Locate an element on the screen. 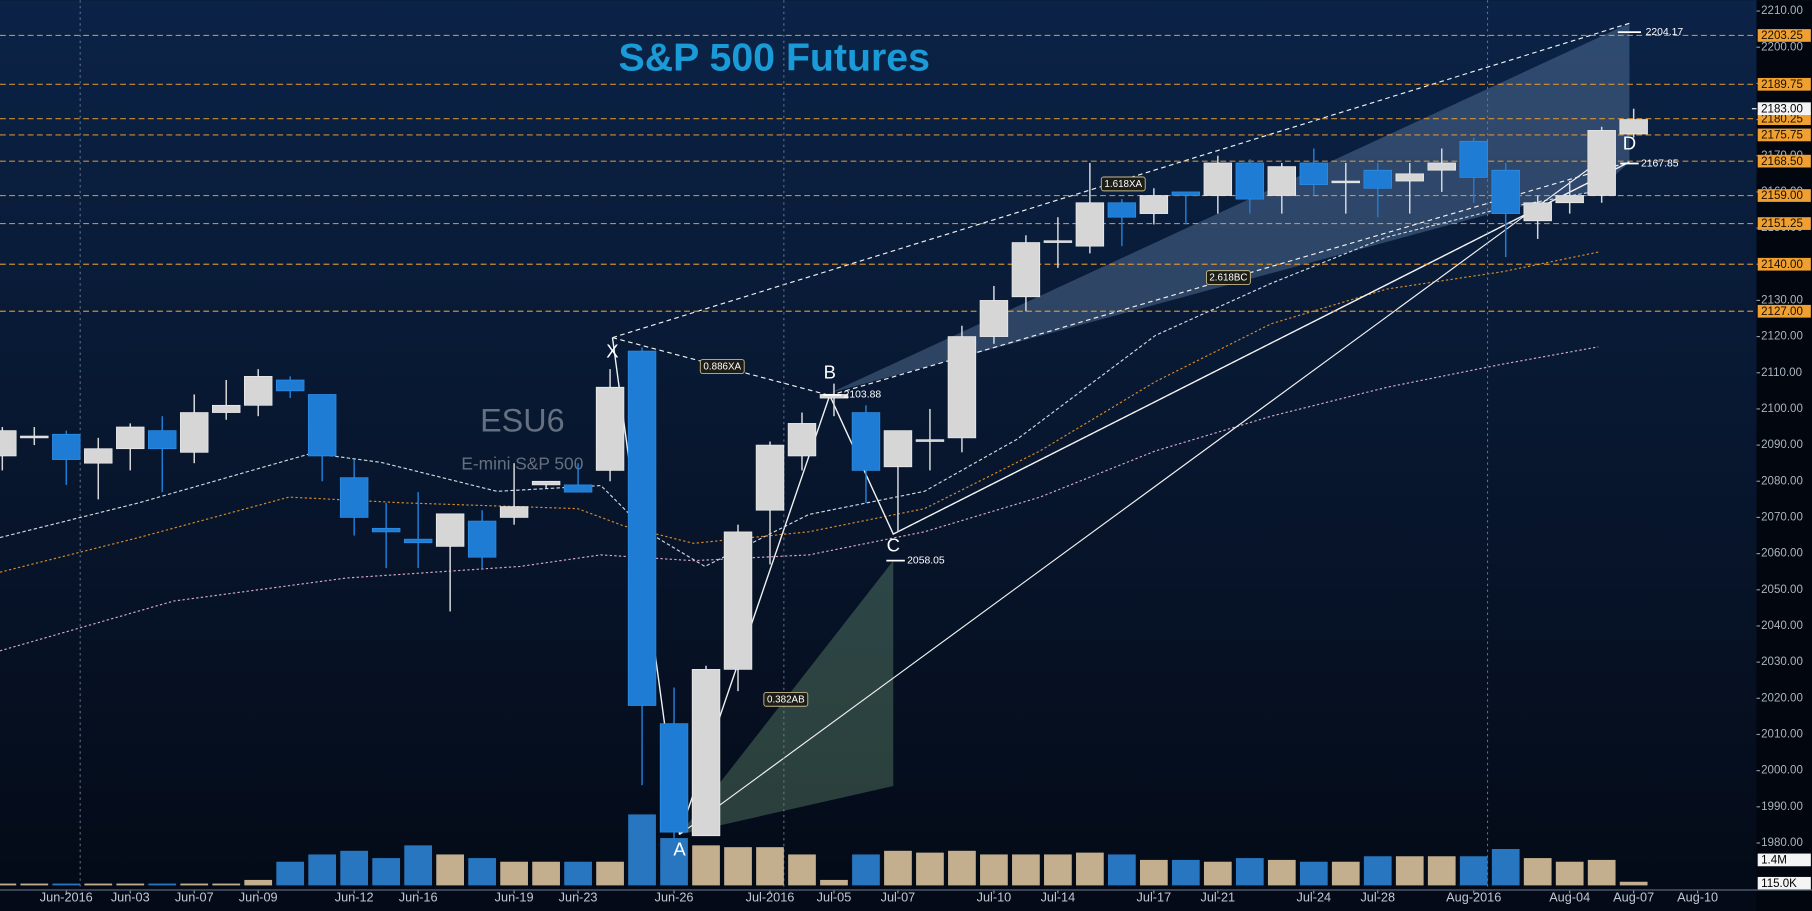 This screenshot has width=1812, height=911. x-tick-label: Jul-17 is located at coordinates (1154, 896).